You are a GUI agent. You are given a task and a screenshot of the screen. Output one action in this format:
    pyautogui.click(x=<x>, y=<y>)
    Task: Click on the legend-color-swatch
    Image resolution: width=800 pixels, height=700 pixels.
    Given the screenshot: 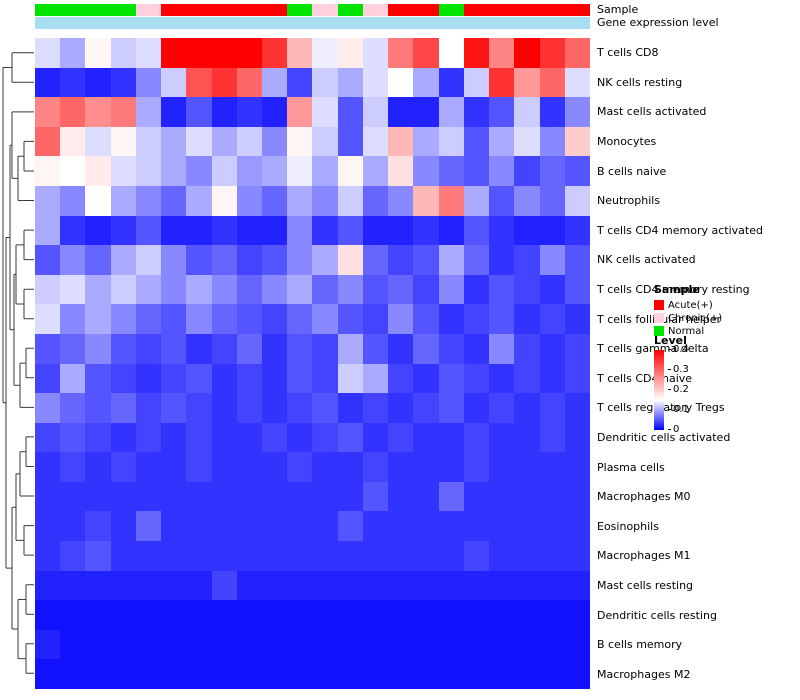 What is the action you would take?
    pyautogui.click(x=659, y=318)
    